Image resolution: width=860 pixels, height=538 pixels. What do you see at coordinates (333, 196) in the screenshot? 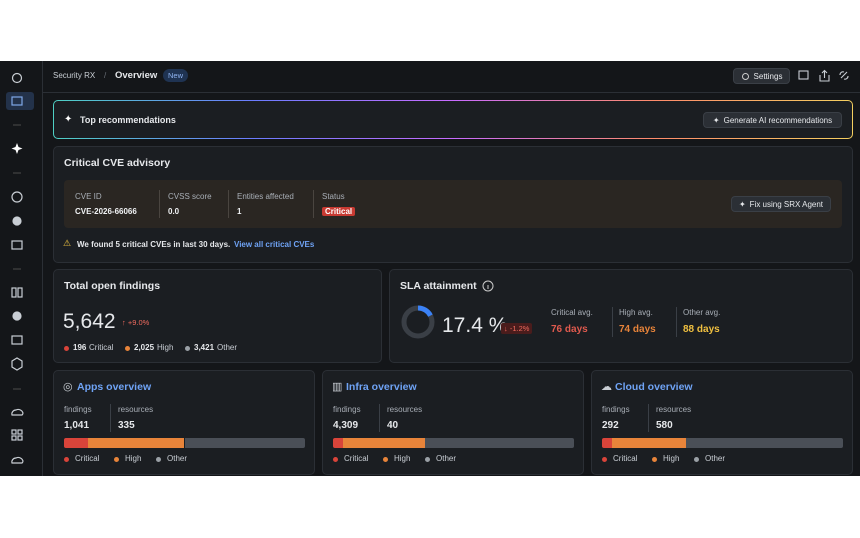
I see `column-label: Status` at bounding box center [333, 196].